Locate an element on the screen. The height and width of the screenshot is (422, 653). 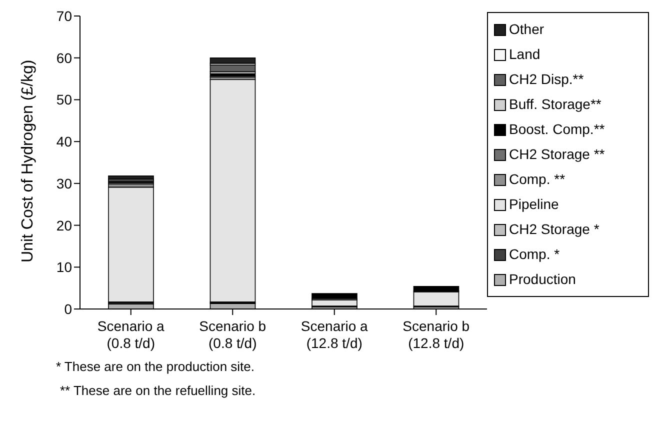
legend-label: Production is located at coordinates (542, 279).